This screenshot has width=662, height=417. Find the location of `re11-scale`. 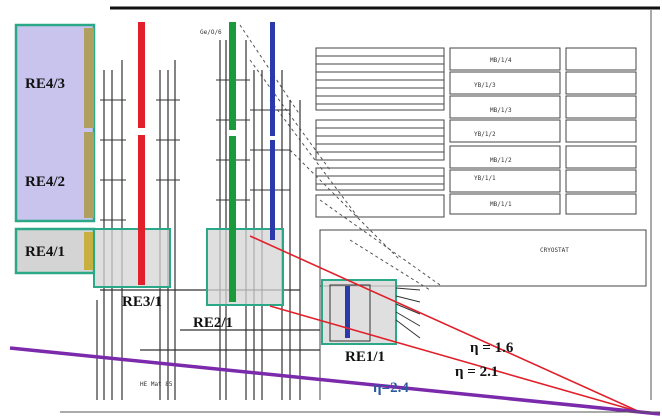

re11-scale is located at coordinates (408, 313).